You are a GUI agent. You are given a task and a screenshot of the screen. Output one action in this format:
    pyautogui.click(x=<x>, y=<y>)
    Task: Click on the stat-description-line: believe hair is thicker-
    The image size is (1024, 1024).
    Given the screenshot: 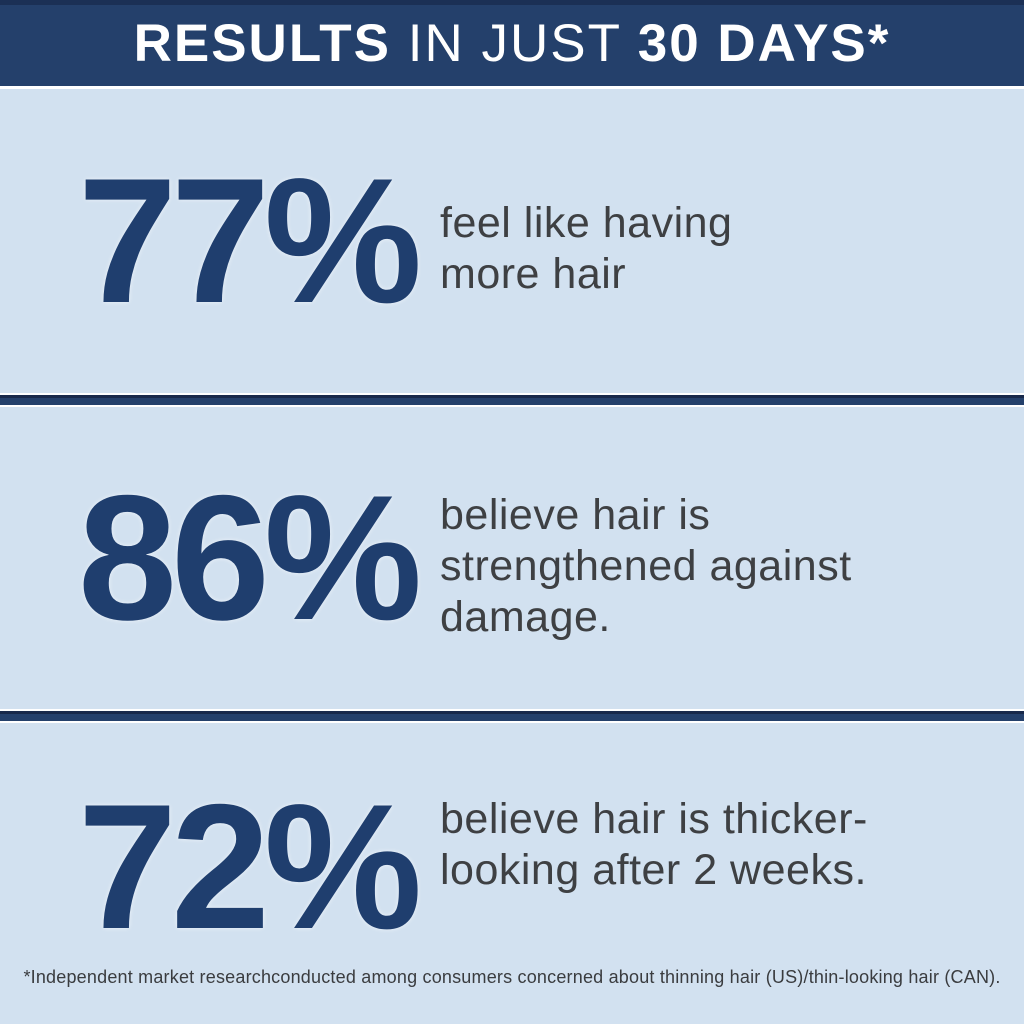 What is the action you would take?
    pyautogui.click(x=654, y=819)
    